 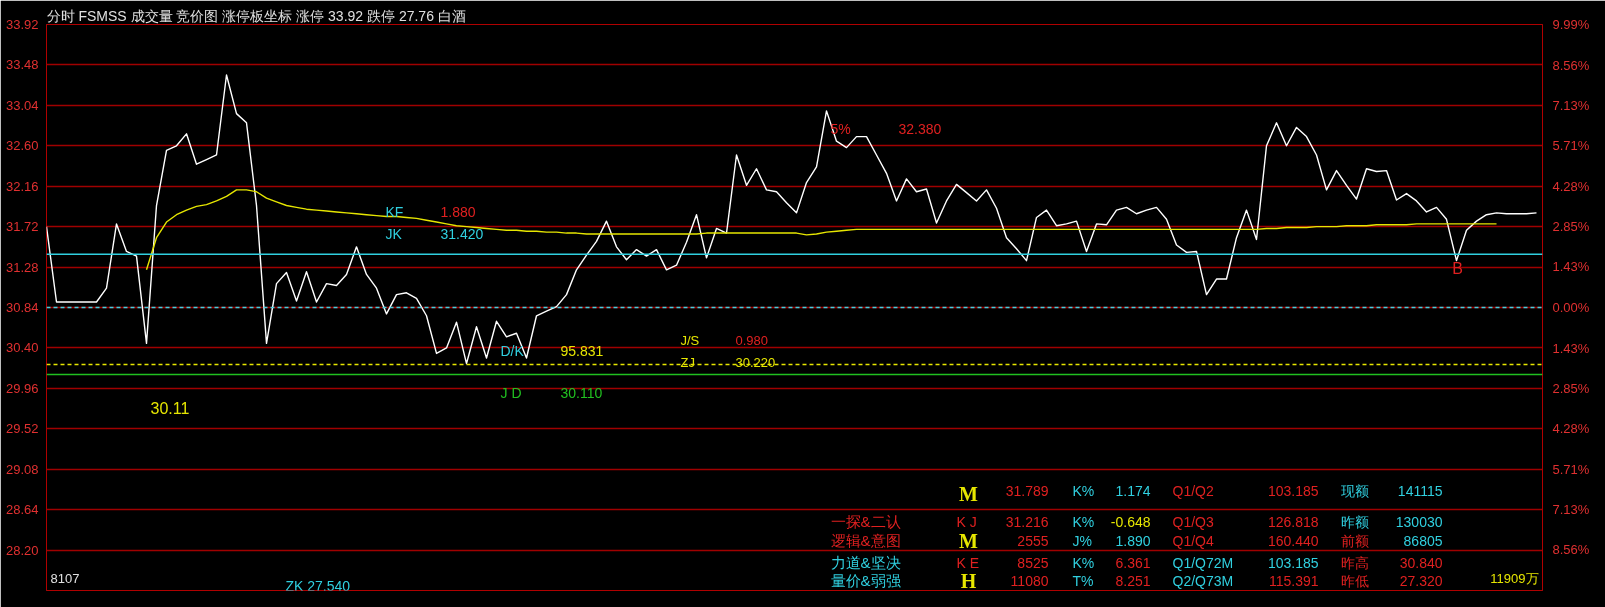 What do you see at coordinates (1083, 580) in the screenshot?
I see `annotation: T%` at bounding box center [1083, 580].